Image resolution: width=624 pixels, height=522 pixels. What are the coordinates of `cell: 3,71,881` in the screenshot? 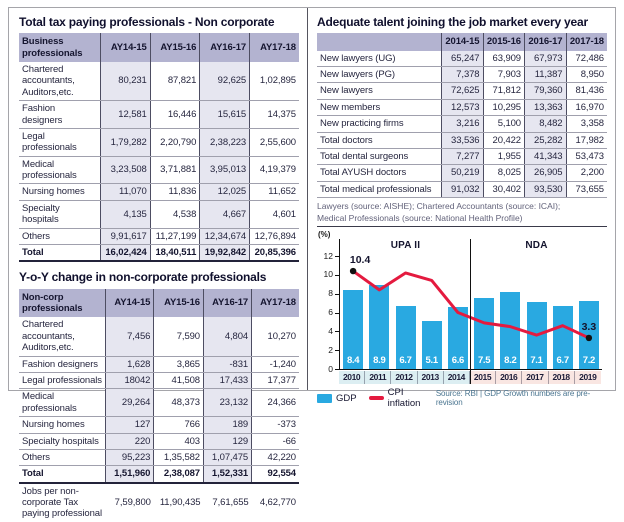 It's located at (174, 170).